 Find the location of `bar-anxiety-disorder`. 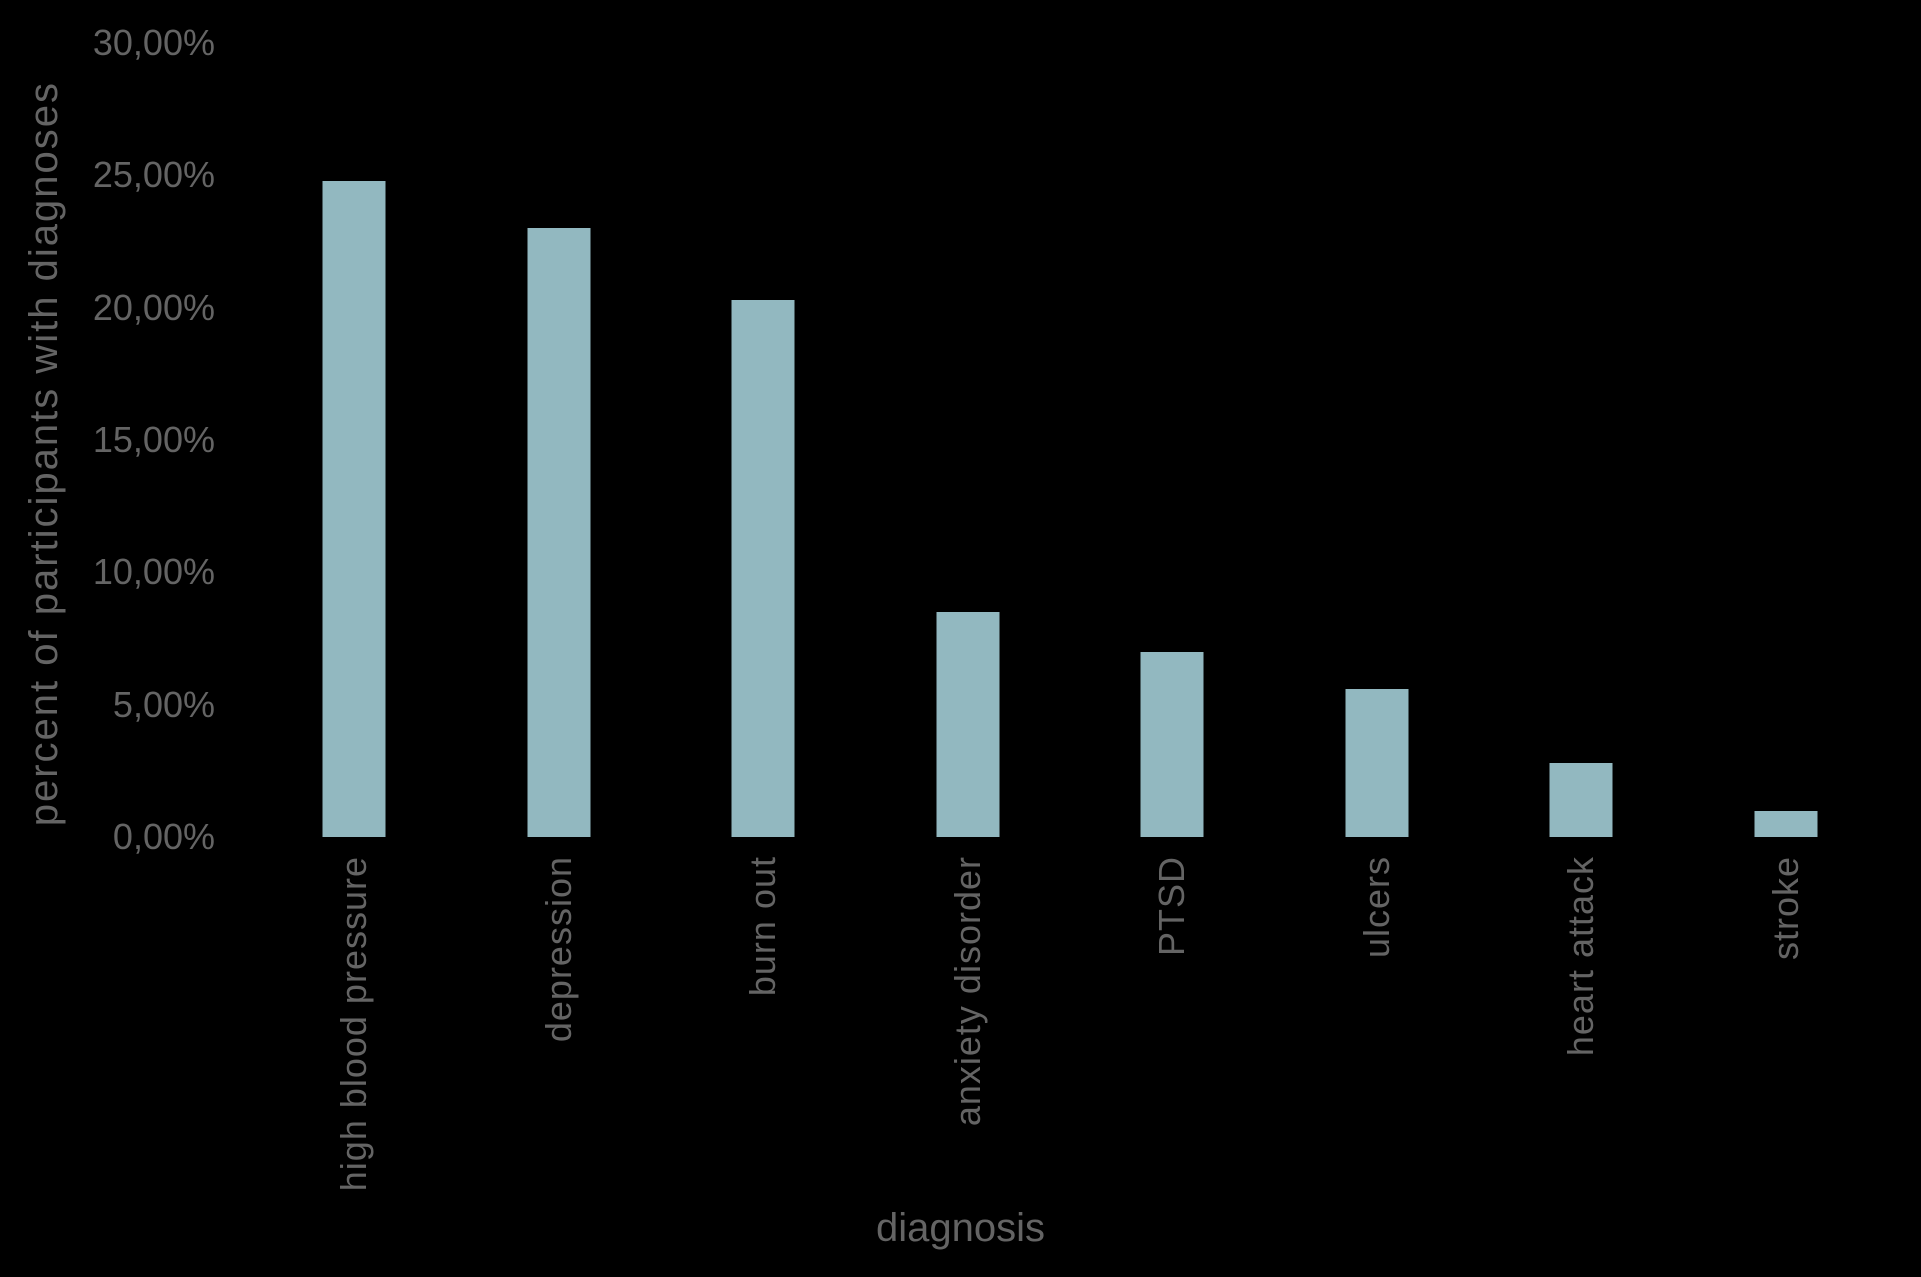

bar-anxiety-disorder is located at coordinates (968, 724).